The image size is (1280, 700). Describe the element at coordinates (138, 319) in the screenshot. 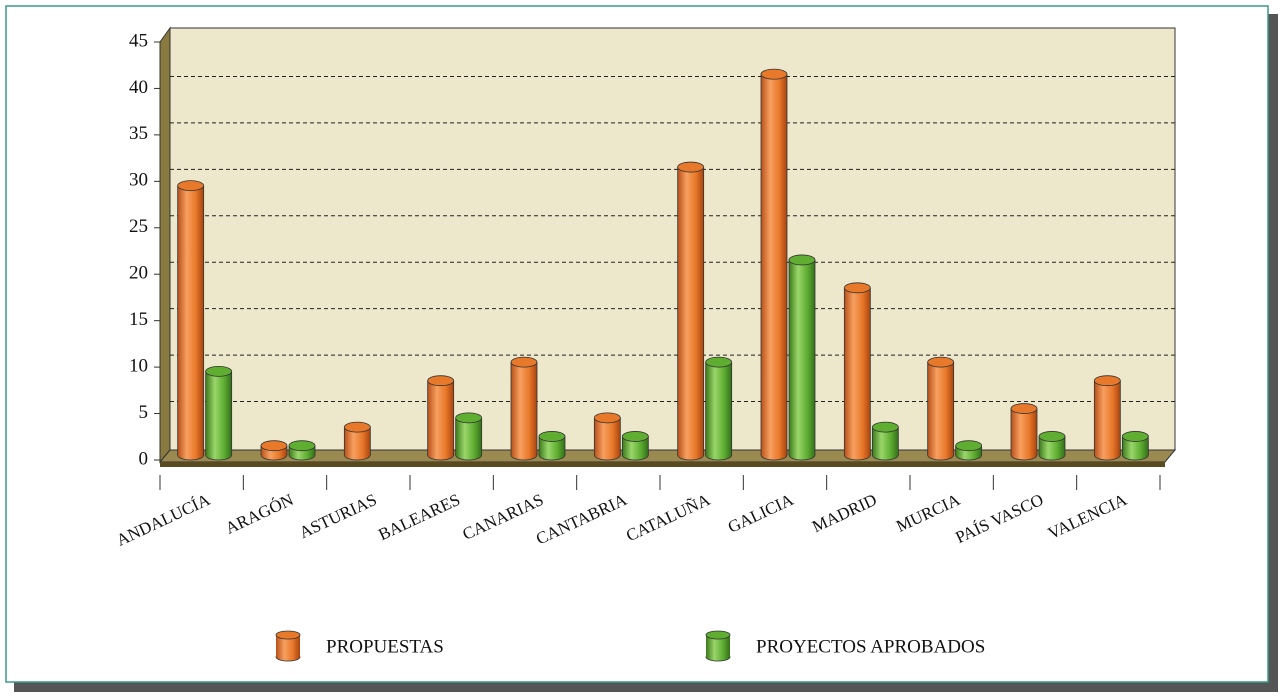

I see `y-tick-label: 15` at that location.